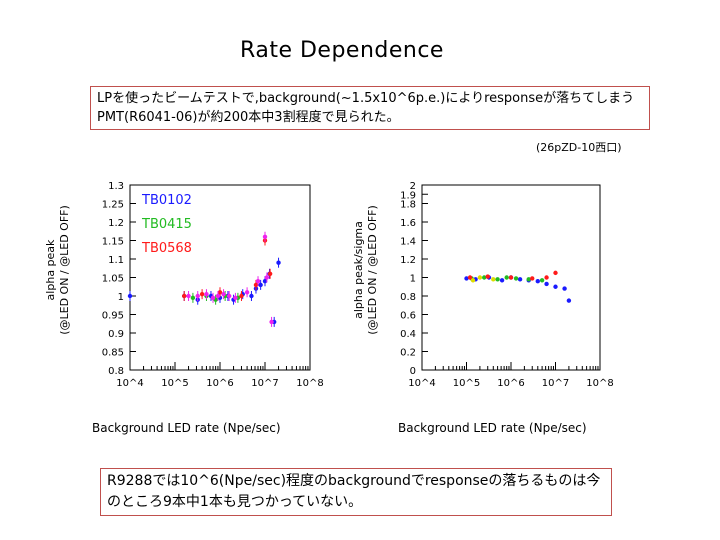 The width and height of the screenshot is (720, 540). What do you see at coordinates (492, 428) in the screenshot?
I see `chart2-xlabel: Background LED rate (Npe/sec)` at bounding box center [492, 428].